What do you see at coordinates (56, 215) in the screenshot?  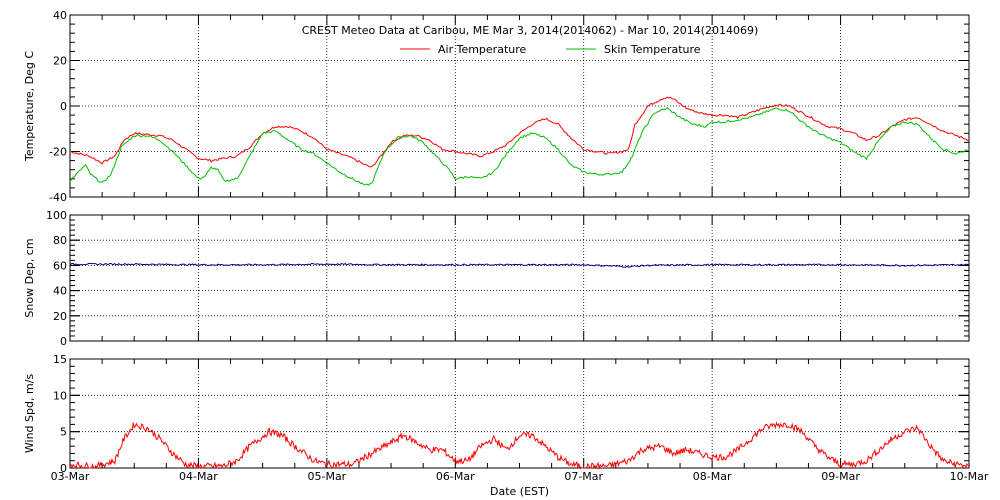 I see `y-tick-label: 100` at bounding box center [56, 215].